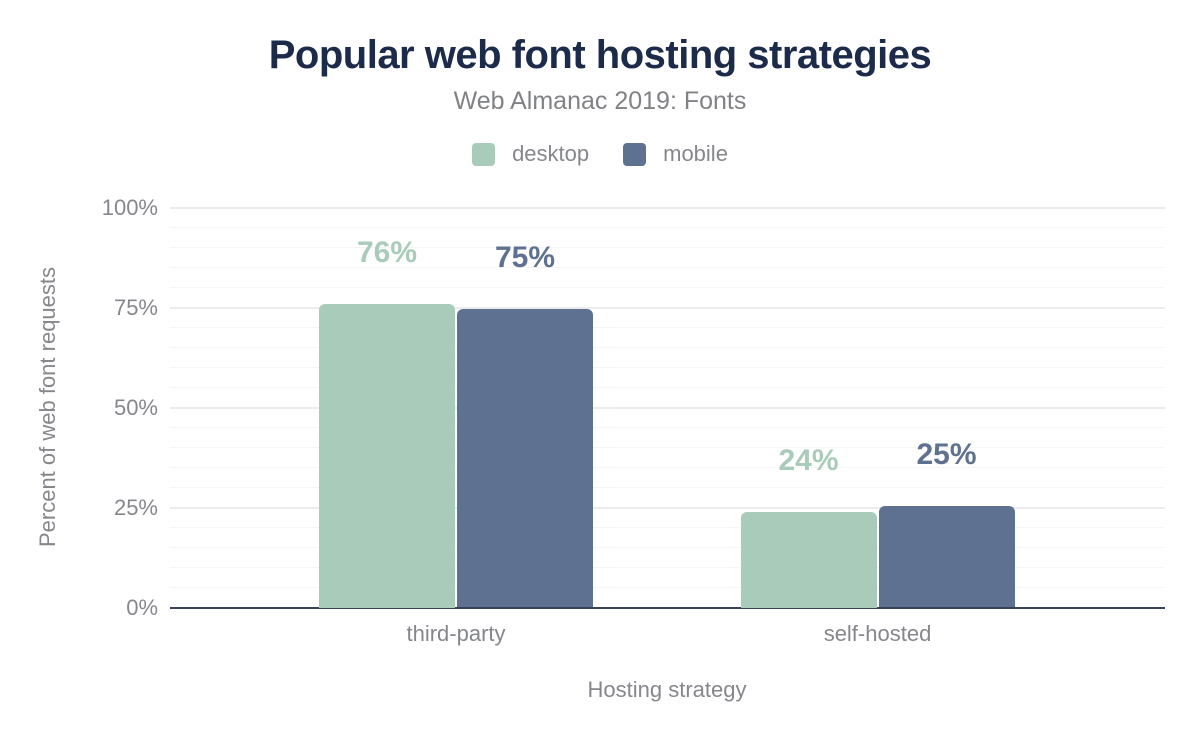 The image size is (1200, 742). I want to click on bar-value-label-desktop-self-hosted: 24%, so click(808, 460).